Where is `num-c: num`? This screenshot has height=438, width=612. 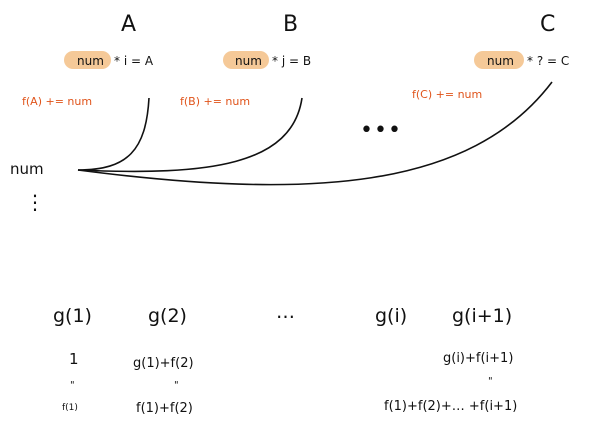 num-c: num is located at coordinates (500, 61).